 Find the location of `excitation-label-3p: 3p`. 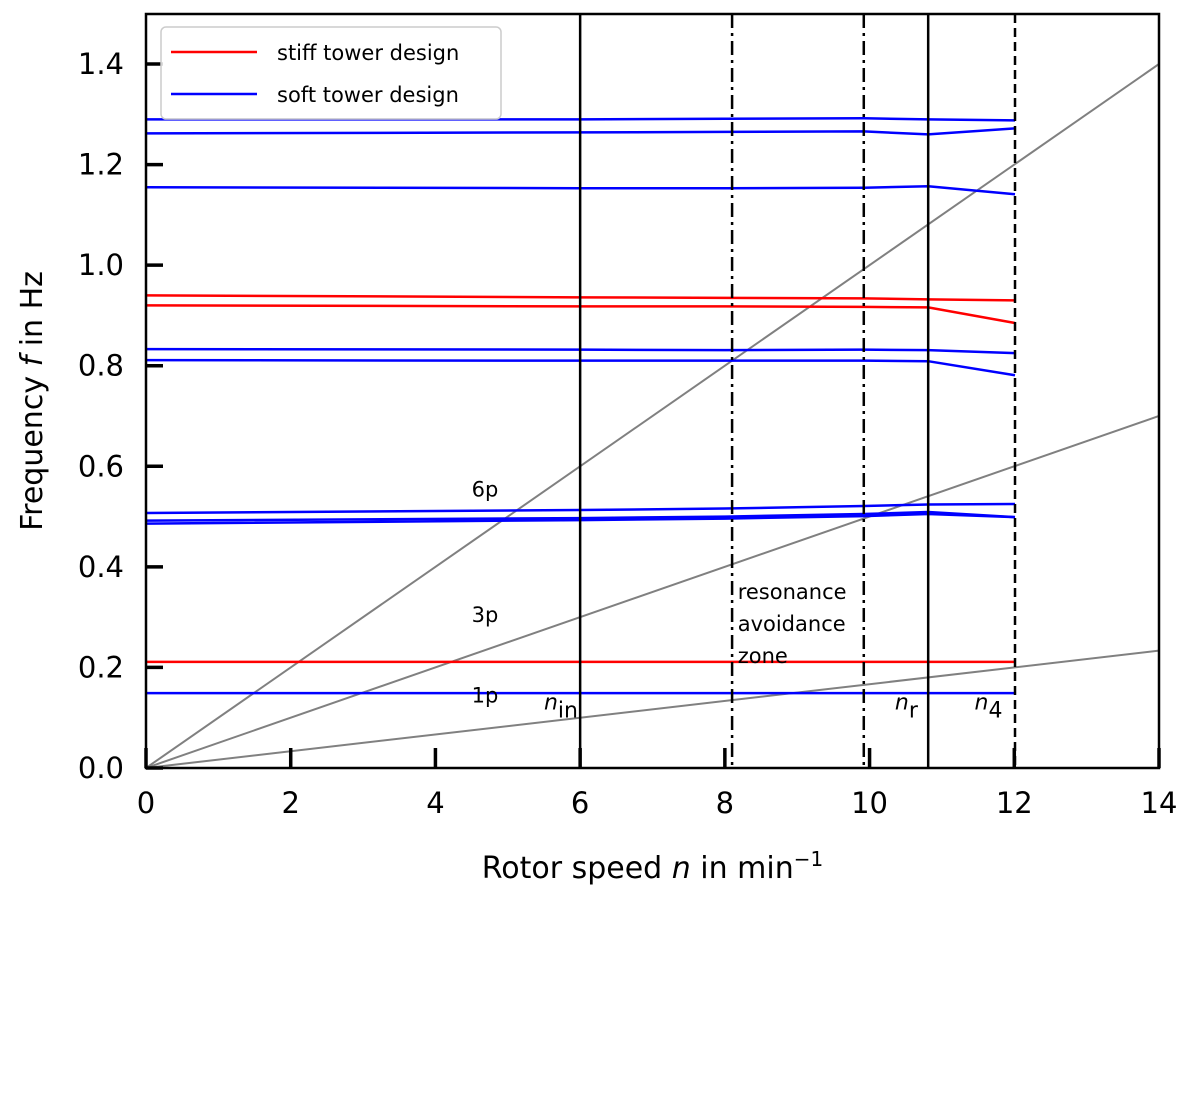

excitation-label-3p: 3p is located at coordinates (485, 615).